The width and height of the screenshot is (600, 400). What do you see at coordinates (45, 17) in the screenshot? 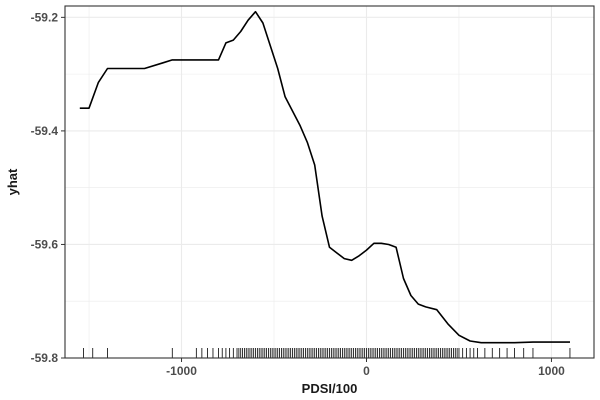
I see `y-tick-label: -59.2` at bounding box center [45, 17].